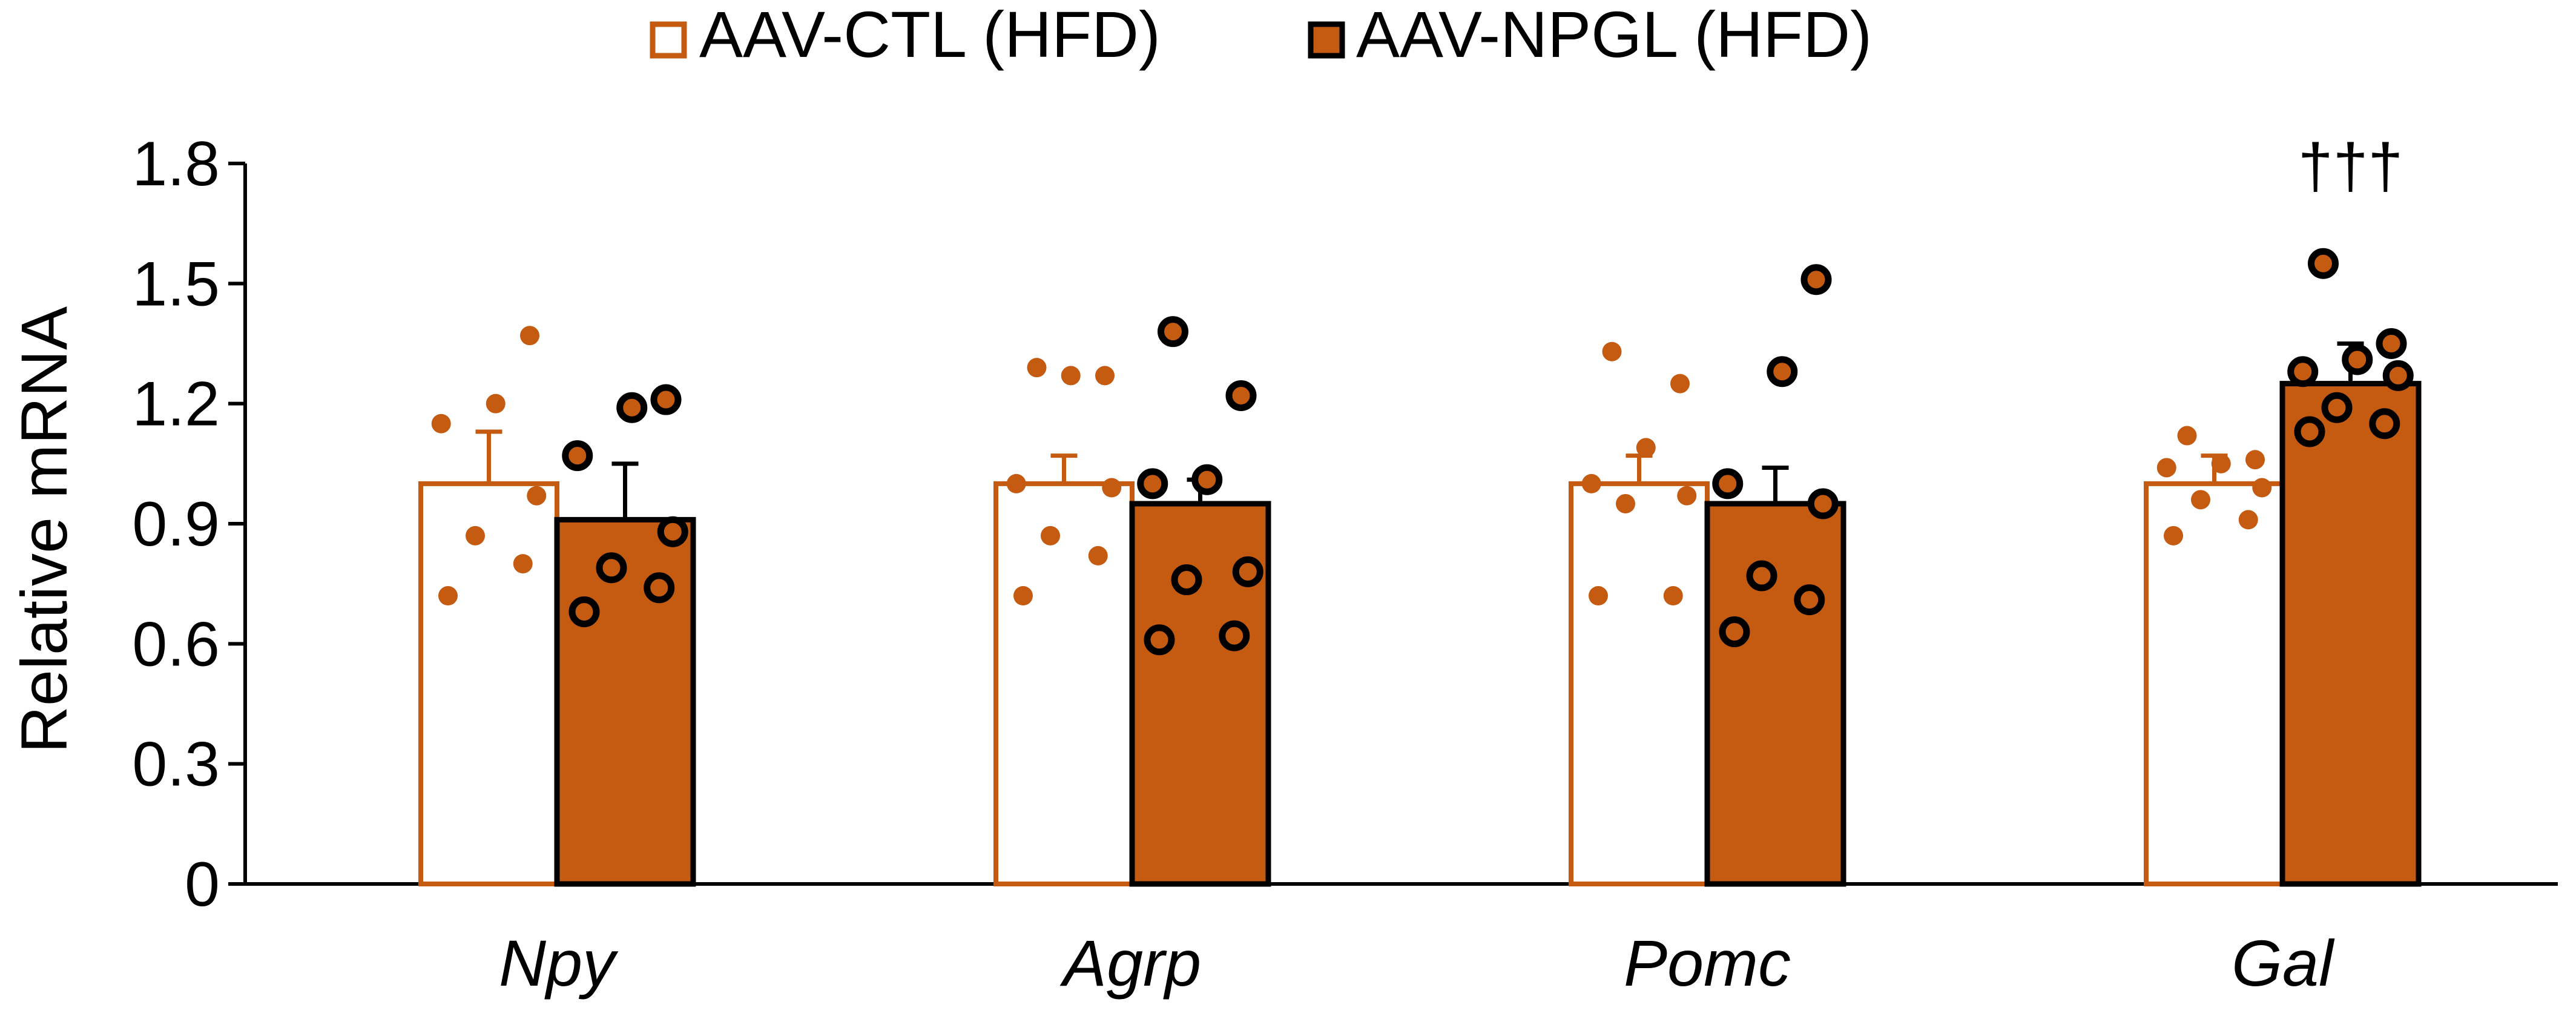  What do you see at coordinates (559, 963) in the screenshot?
I see `x-category-label: Npy` at bounding box center [559, 963].